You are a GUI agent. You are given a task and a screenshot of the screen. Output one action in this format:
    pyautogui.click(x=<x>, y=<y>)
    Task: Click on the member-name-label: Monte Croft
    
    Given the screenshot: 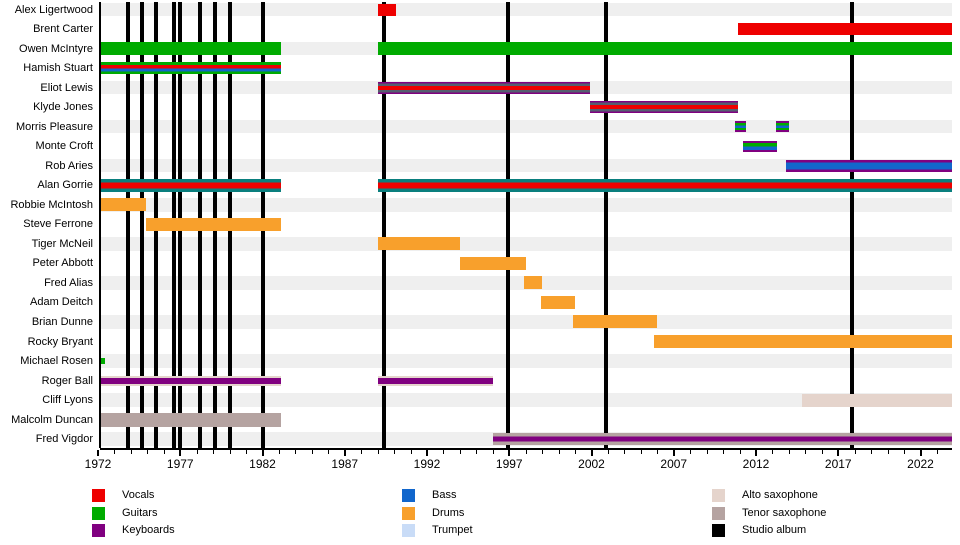 What is the action you would take?
    pyautogui.click(x=64, y=146)
    